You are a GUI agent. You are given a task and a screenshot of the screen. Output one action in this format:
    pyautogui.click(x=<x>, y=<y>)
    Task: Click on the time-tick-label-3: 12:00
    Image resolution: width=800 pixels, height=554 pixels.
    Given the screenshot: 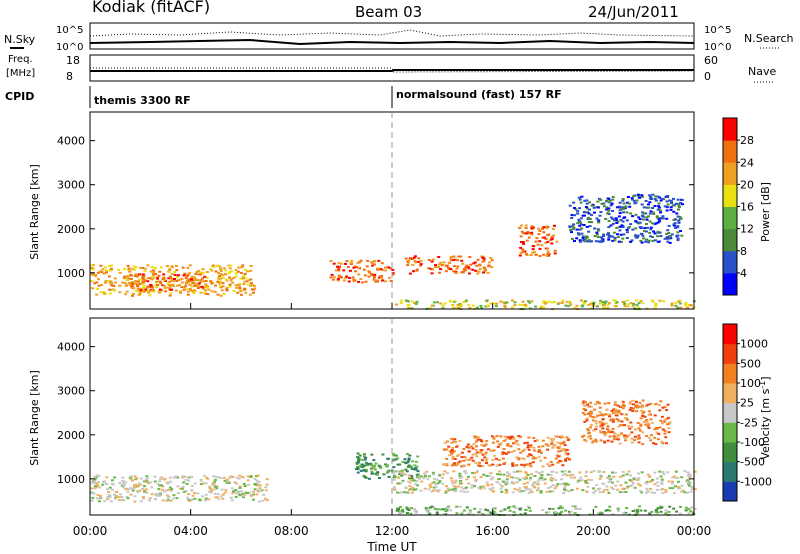 What is the action you would take?
    pyautogui.click(x=392, y=531)
    